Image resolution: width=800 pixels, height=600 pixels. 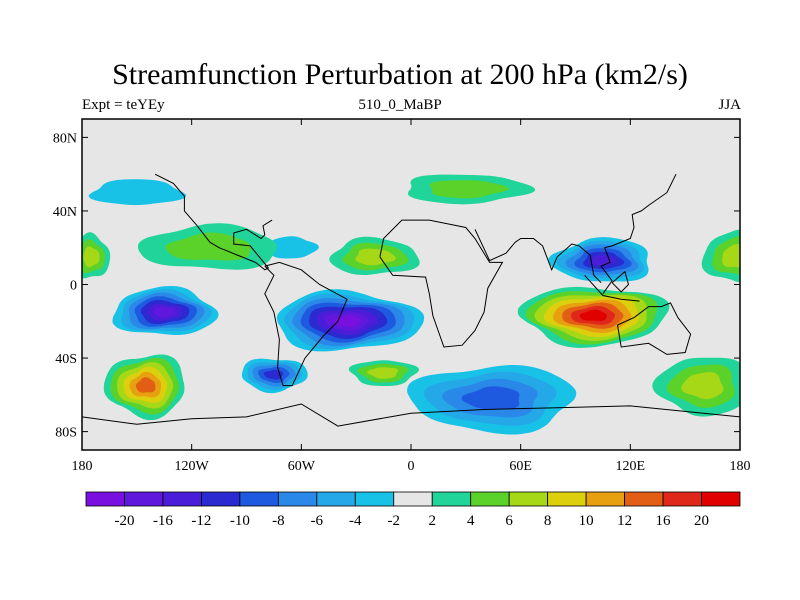 I want to click on colorbar-label: 6, so click(x=509, y=521).